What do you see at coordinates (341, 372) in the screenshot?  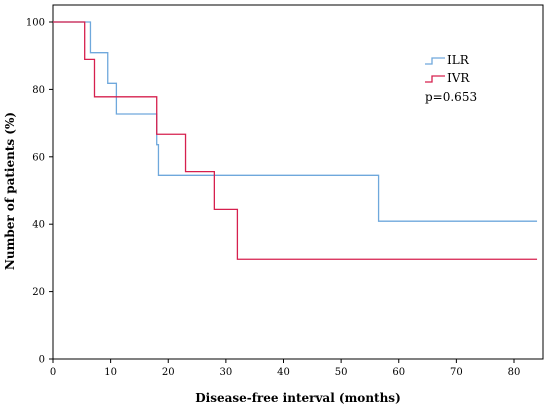 I see `x-tick-label: 50` at bounding box center [341, 372].